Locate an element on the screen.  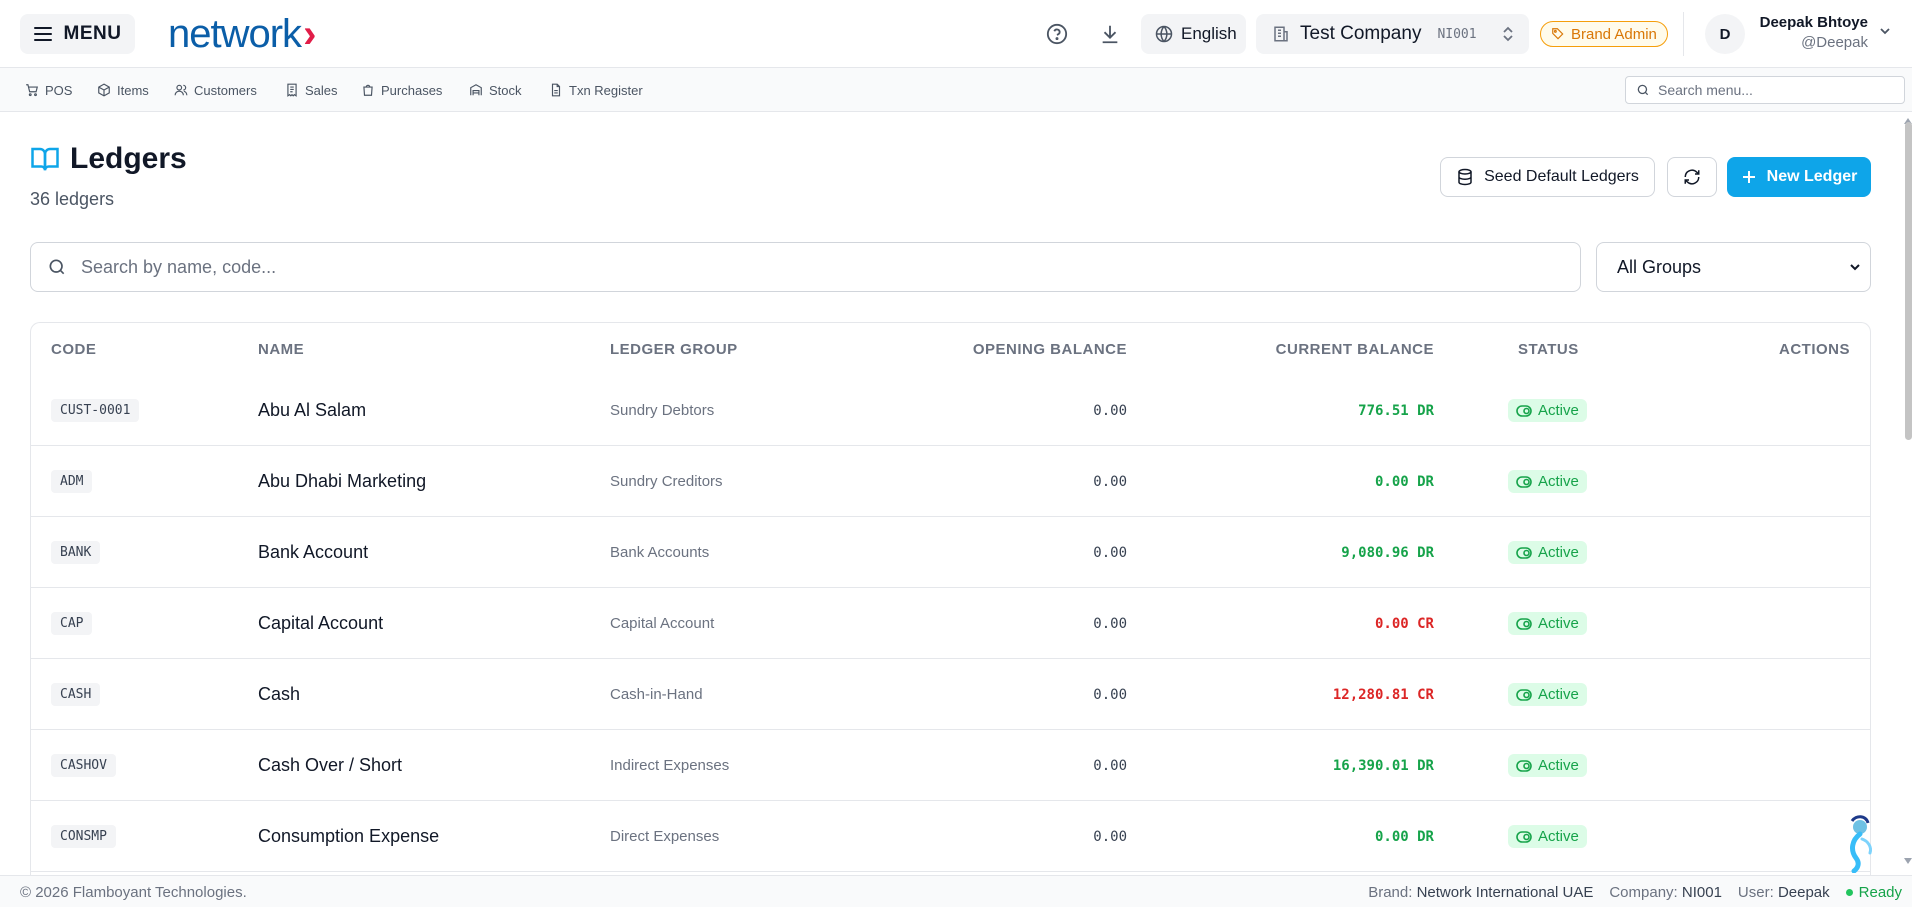
brand-logo: network › is located at coordinates (242, 34).